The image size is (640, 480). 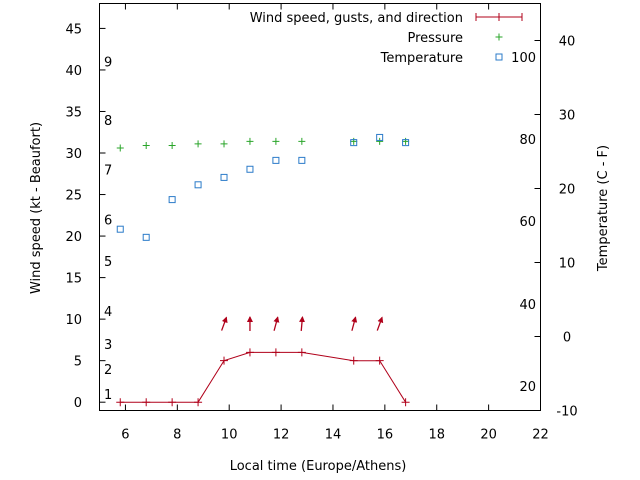 I want to click on beaufort-label: 5, so click(x=108, y=262).